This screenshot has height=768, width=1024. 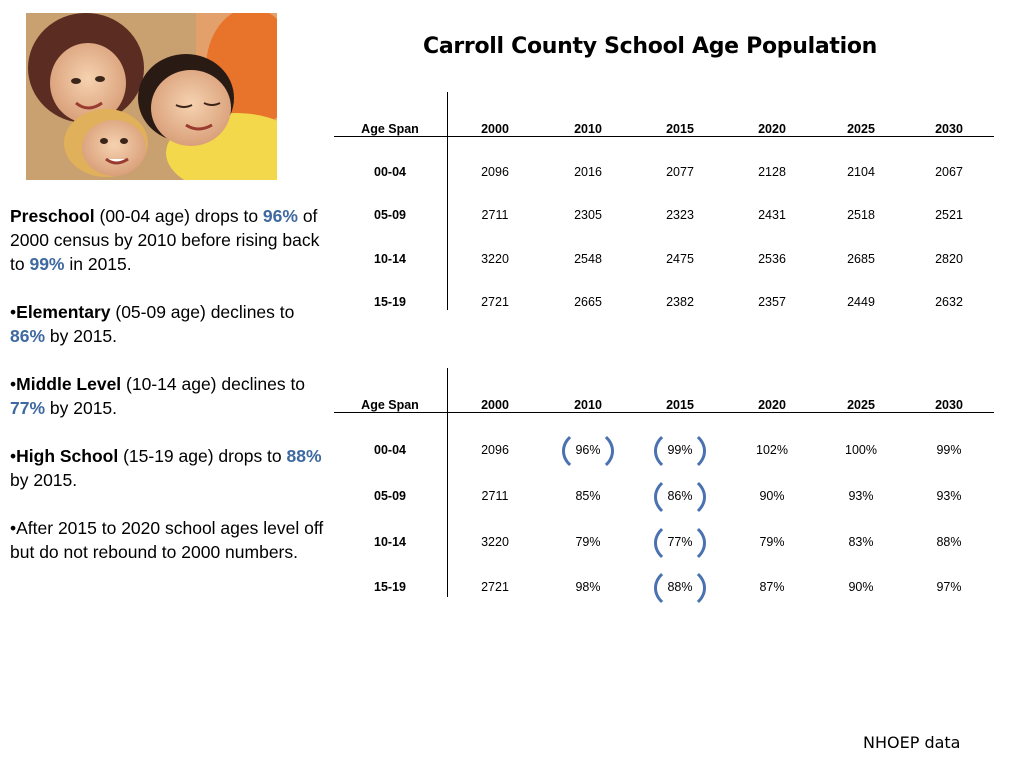 What do you see at coordinates (680, 259) in the screenshot?
I see `table-cell: 2475` at bounding box center [680, 259].